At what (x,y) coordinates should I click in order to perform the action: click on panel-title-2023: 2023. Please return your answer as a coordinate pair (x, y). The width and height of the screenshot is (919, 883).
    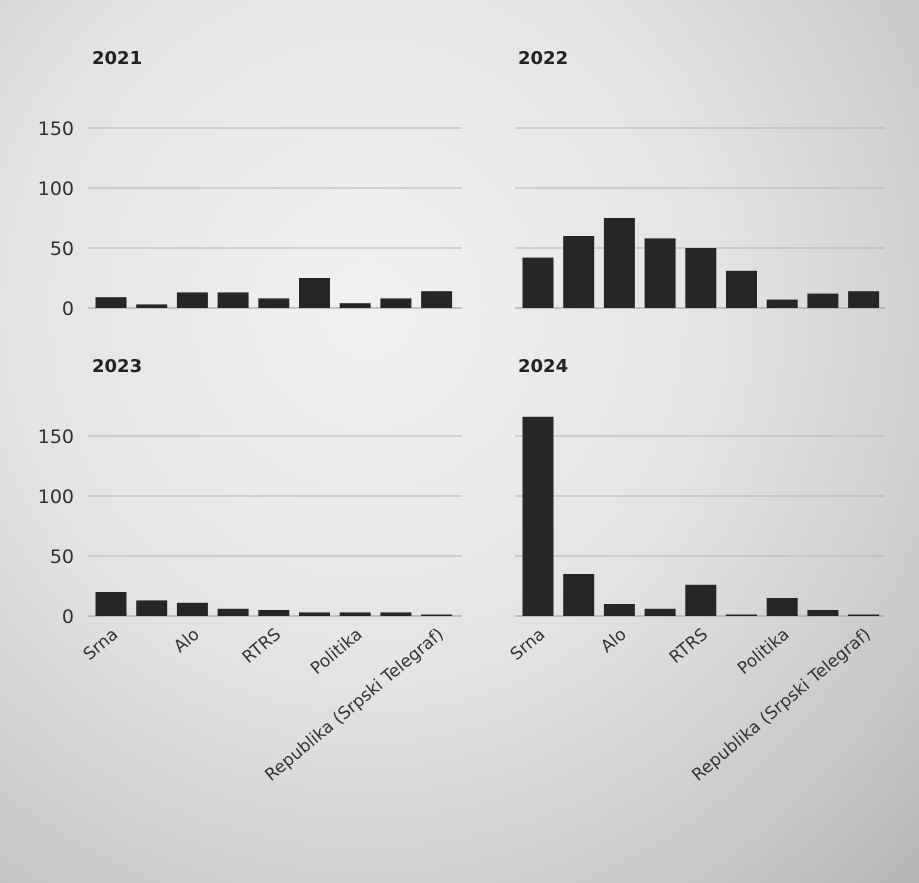
    Looking at the image, I should click on (117, 366).